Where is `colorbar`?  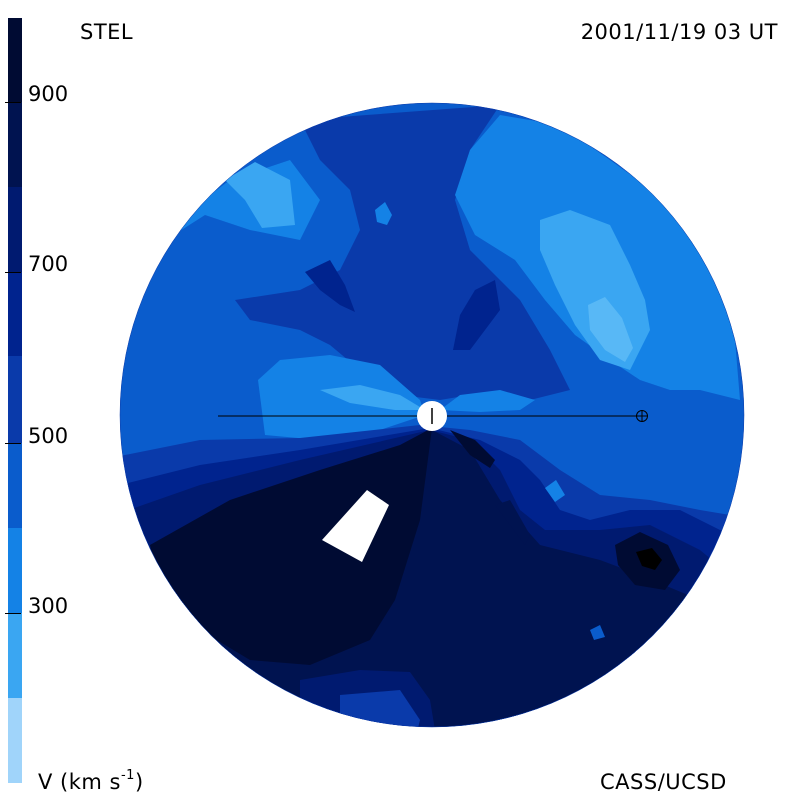 colorbar is located at coordinates (15, 400).